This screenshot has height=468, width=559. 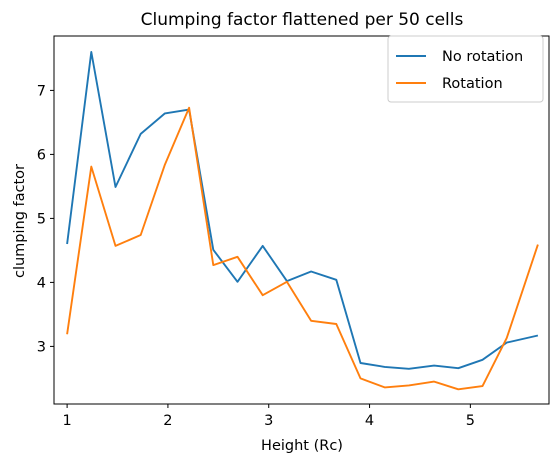 I want to click on x-tick-label: 1, so click(x=66, y=421).